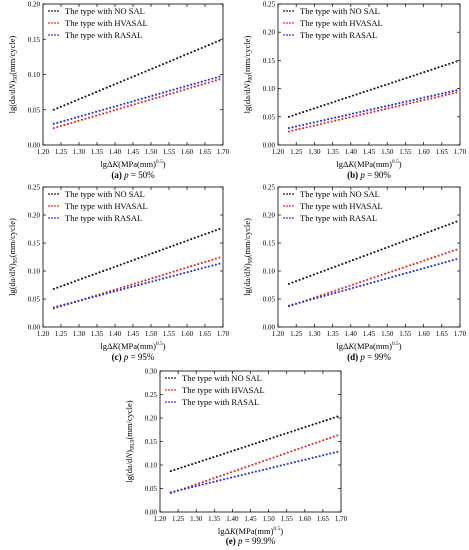 The width and height of the screenshot is (469, 550). What do you see at coordinates (278, 152) in the screenshot?
I see `x-tick-label: 1.20` at bounding box center [278, 152].